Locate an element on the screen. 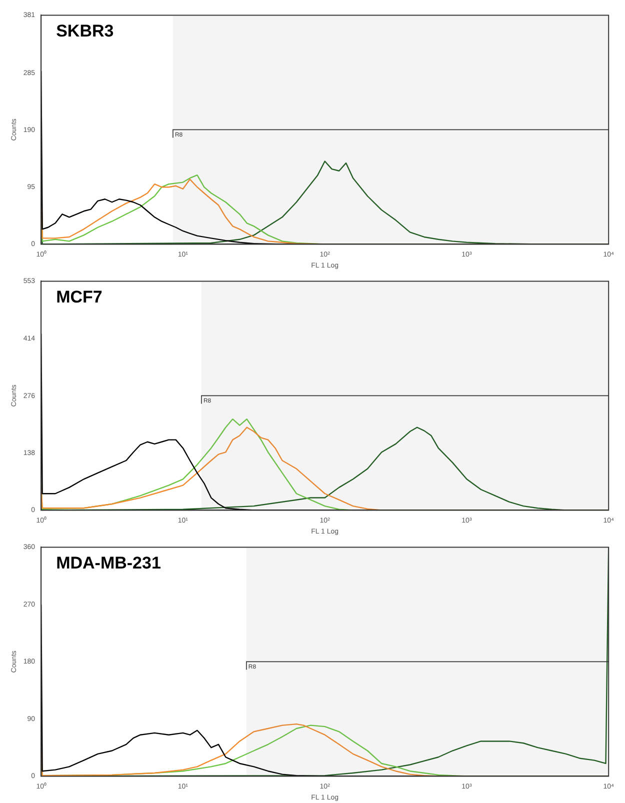  chart-title: SKBR3 is located at coordinates (85, 30).